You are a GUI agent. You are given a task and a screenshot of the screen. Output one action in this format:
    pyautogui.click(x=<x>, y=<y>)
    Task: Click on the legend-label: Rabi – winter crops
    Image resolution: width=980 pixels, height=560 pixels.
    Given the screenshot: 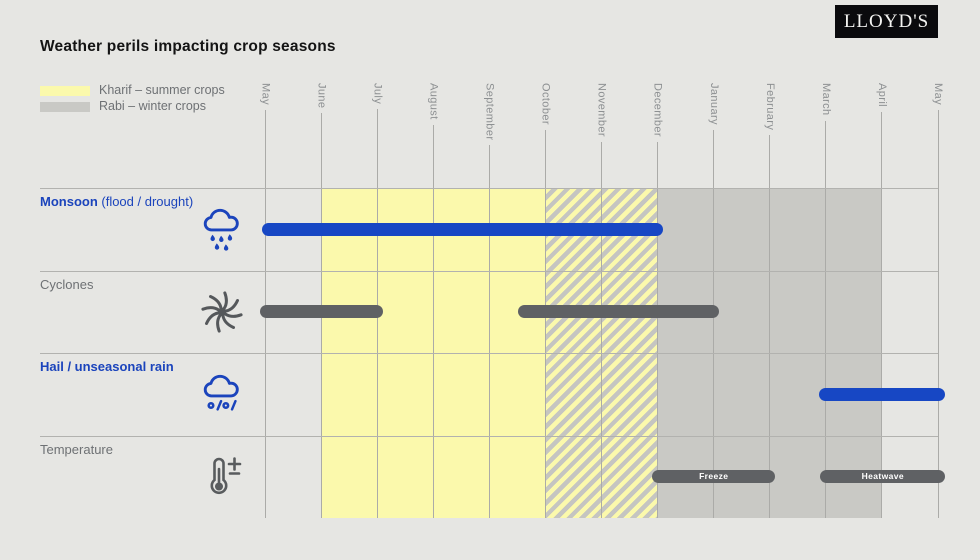 What is the action you would take?
    pyautogui.click(x=152, y=106)
    